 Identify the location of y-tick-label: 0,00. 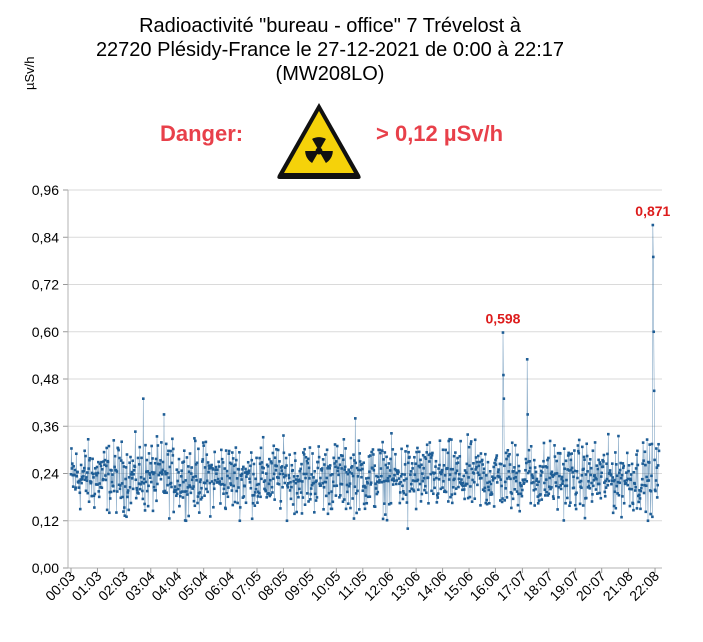
(45, 568).